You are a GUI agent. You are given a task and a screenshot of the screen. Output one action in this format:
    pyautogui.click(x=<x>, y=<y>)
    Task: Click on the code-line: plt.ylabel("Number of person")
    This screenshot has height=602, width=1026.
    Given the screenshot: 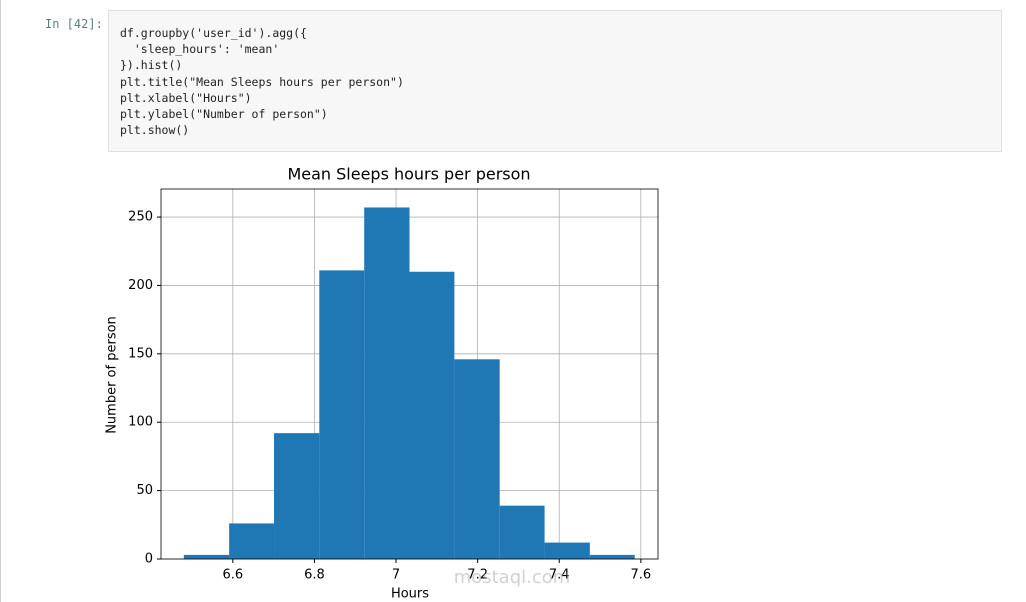 What is the action you would take?
    pyautogui.click(x=224, y=114)
    